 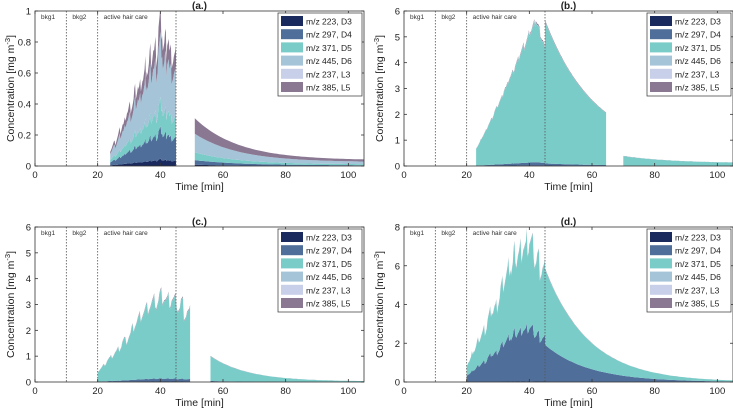 I want to click on panel-b-ytick-label-1: 1, so click(x=397, y=141).